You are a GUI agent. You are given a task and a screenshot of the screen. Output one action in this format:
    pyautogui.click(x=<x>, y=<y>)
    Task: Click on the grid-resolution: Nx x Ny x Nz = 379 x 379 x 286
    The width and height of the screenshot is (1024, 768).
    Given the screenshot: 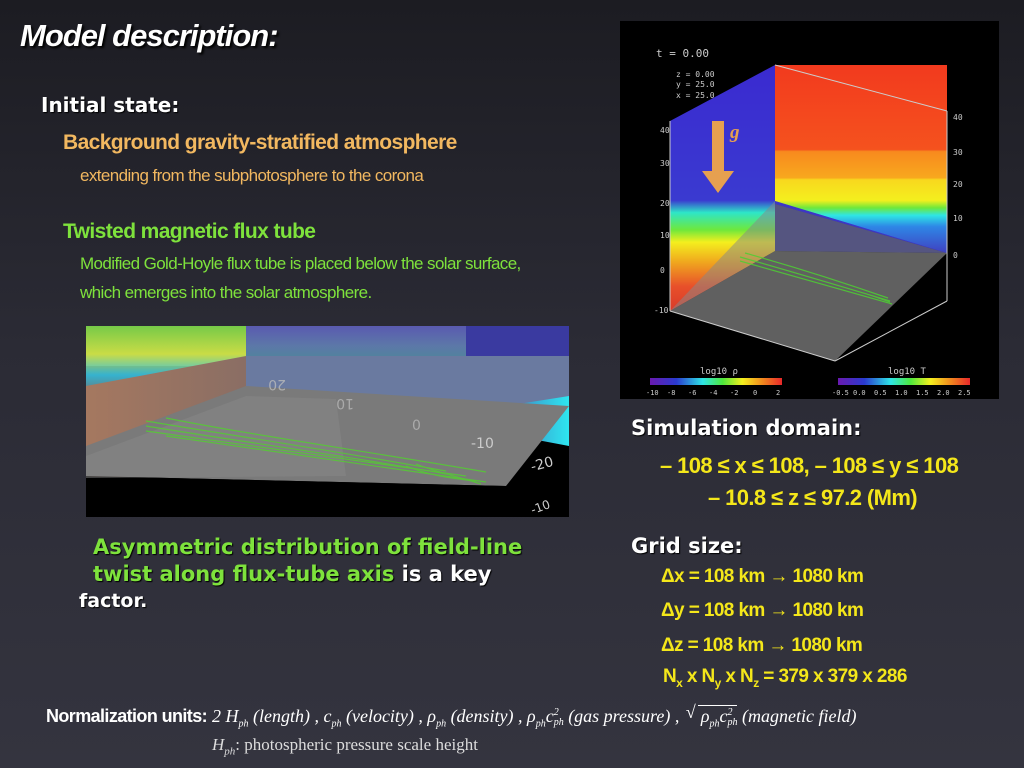 What is the action you would take?
    pyautogui.click(x=785, y=678)
    